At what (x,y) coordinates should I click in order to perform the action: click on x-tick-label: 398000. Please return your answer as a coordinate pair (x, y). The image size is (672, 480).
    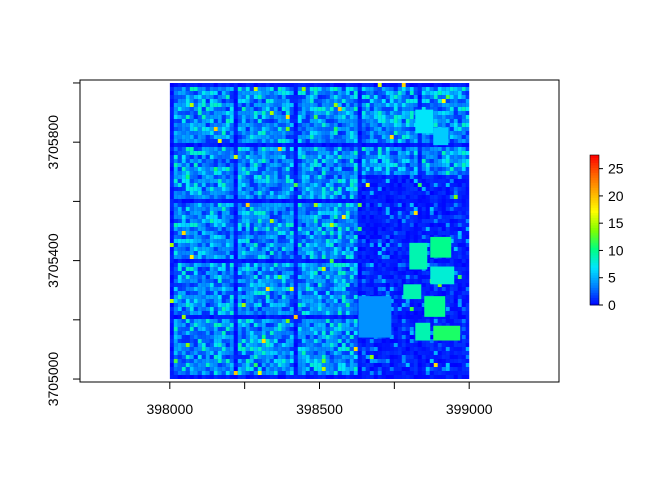
    Looking at the image, I should click on (169, 409).